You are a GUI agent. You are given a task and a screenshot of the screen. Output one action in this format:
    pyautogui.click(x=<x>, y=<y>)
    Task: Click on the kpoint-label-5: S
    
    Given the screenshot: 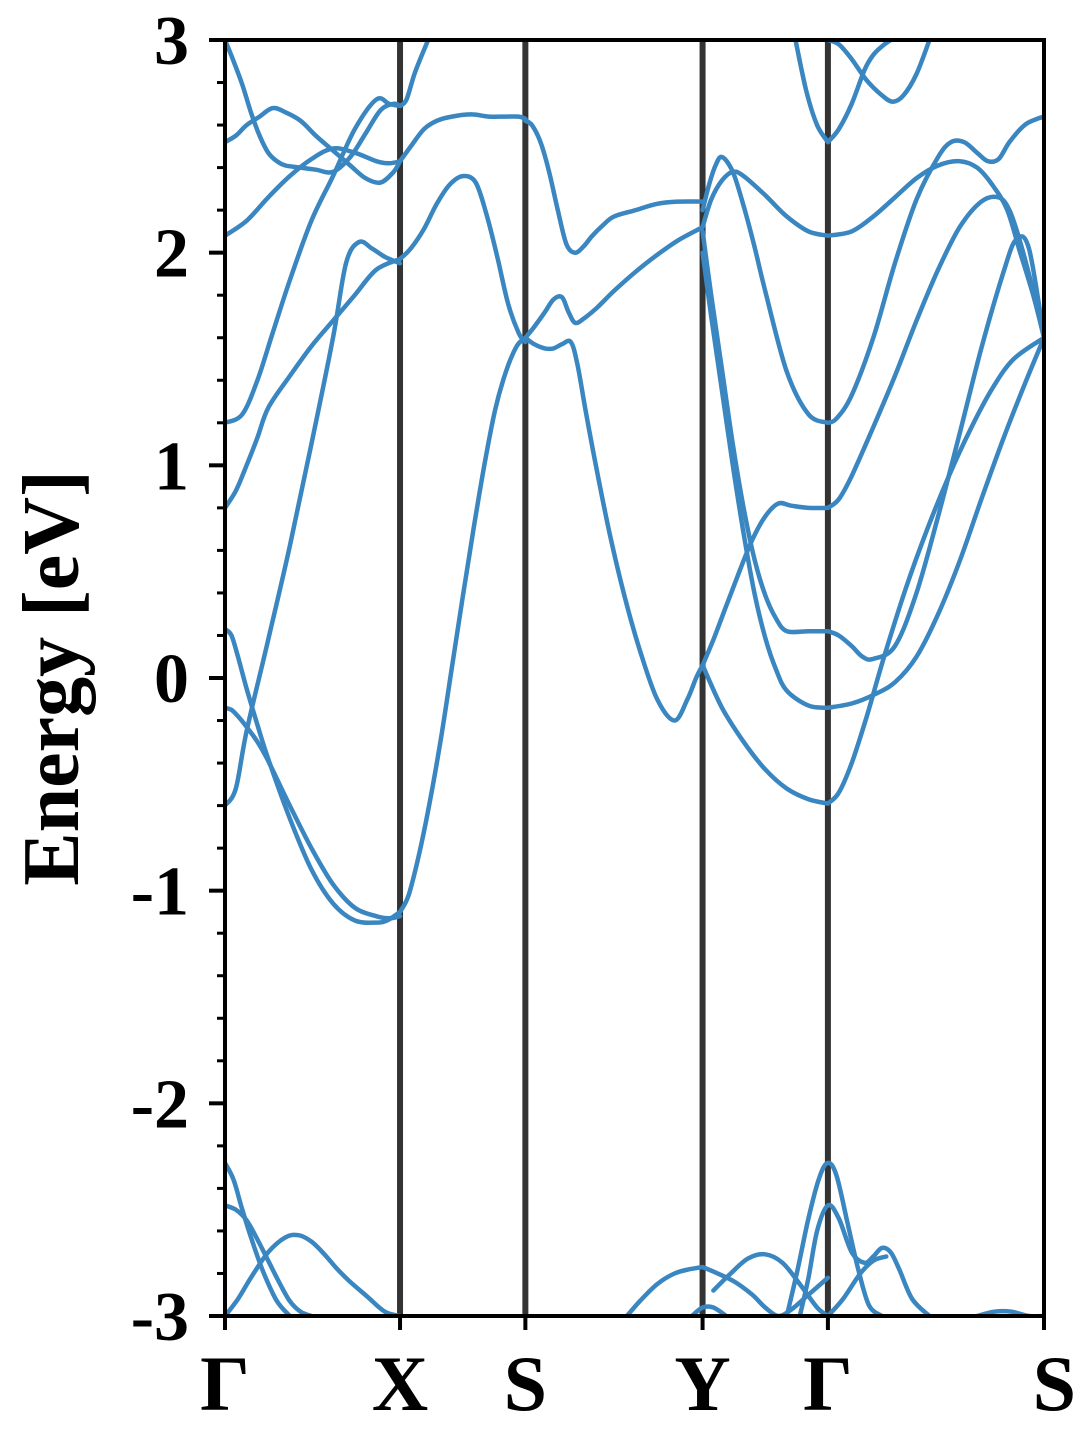 What is the action you would take?
    pyautogui.click(x=1054, y=1383)
    